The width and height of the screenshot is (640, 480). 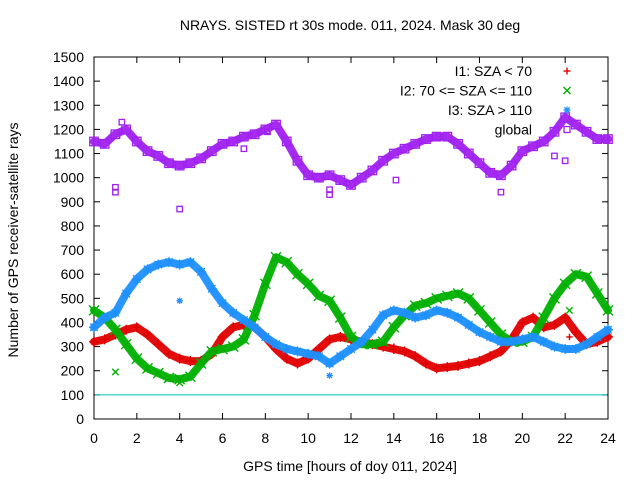 I want to click on y-tick-label: 900, so click(x=73, y=202).